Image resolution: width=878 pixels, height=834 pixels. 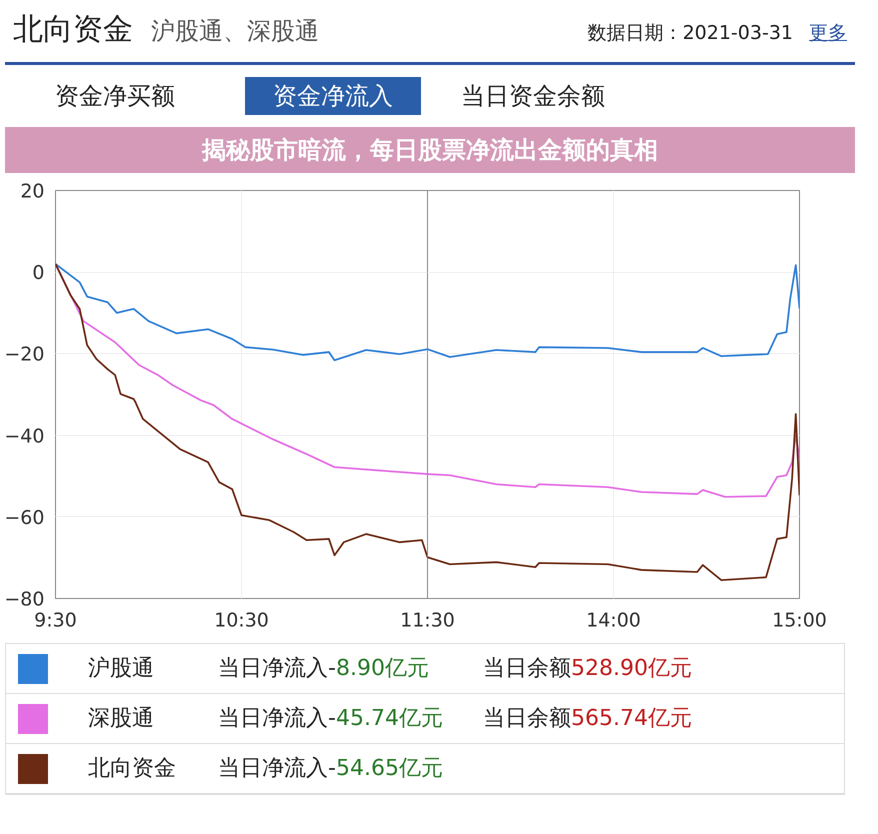 What do you see at coordinates (73, 30) in the screenshot?
I see `chart-title: 北向资金` at bounding box center [73, 30].